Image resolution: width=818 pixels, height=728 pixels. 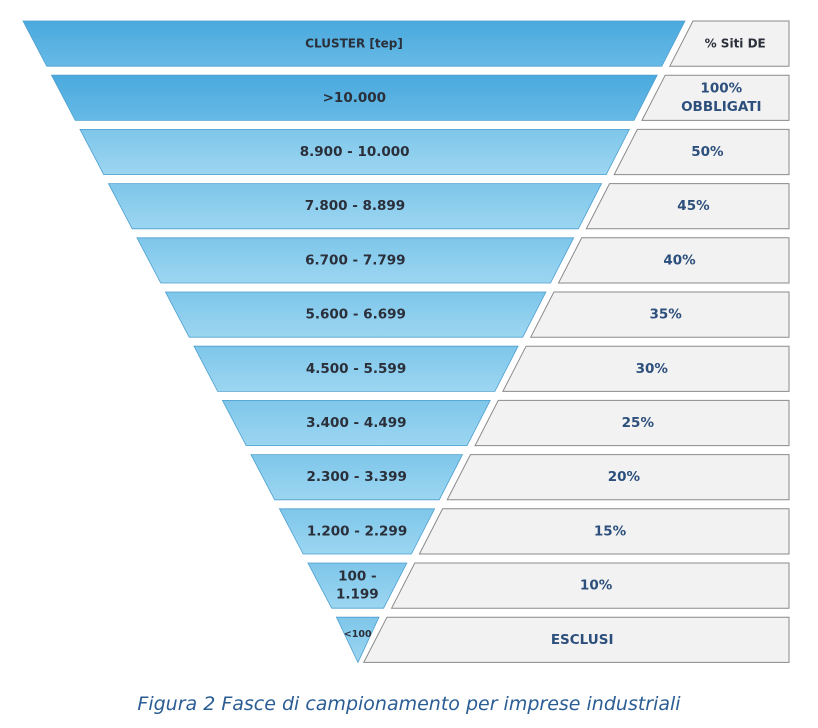 What do you see at coordinates (638, 423) in the screenshot?
I see `percent-label: 25%` at bounding box center [638, 423].